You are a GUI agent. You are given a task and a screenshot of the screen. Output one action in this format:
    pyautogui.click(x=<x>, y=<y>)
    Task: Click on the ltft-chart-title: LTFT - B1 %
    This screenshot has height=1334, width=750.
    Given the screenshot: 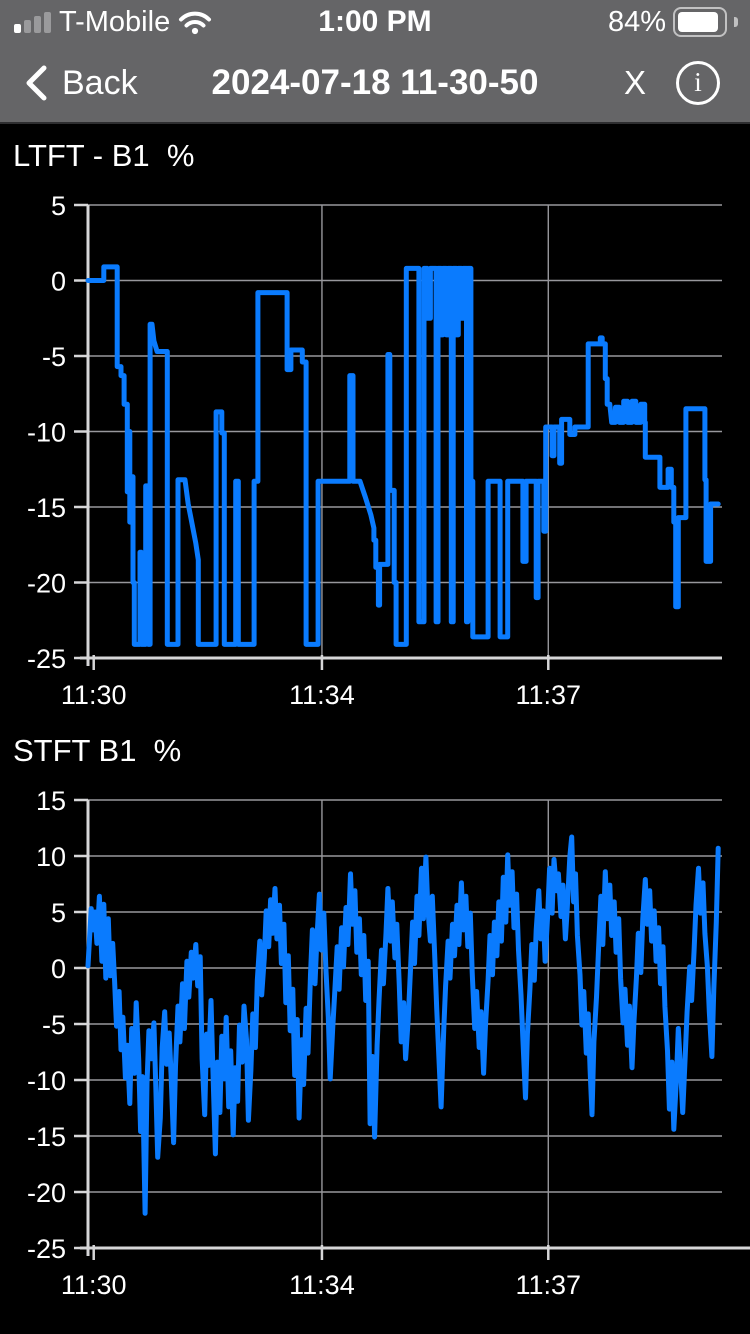 What is the action you would take?
    pyautogui.click(x=104, y=155)
    